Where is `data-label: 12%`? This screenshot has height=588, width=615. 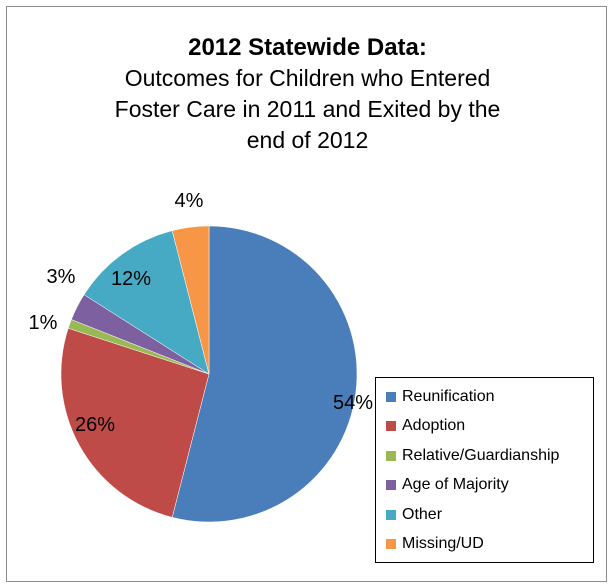
data-label: 12% is located at coordinates (131, 279).